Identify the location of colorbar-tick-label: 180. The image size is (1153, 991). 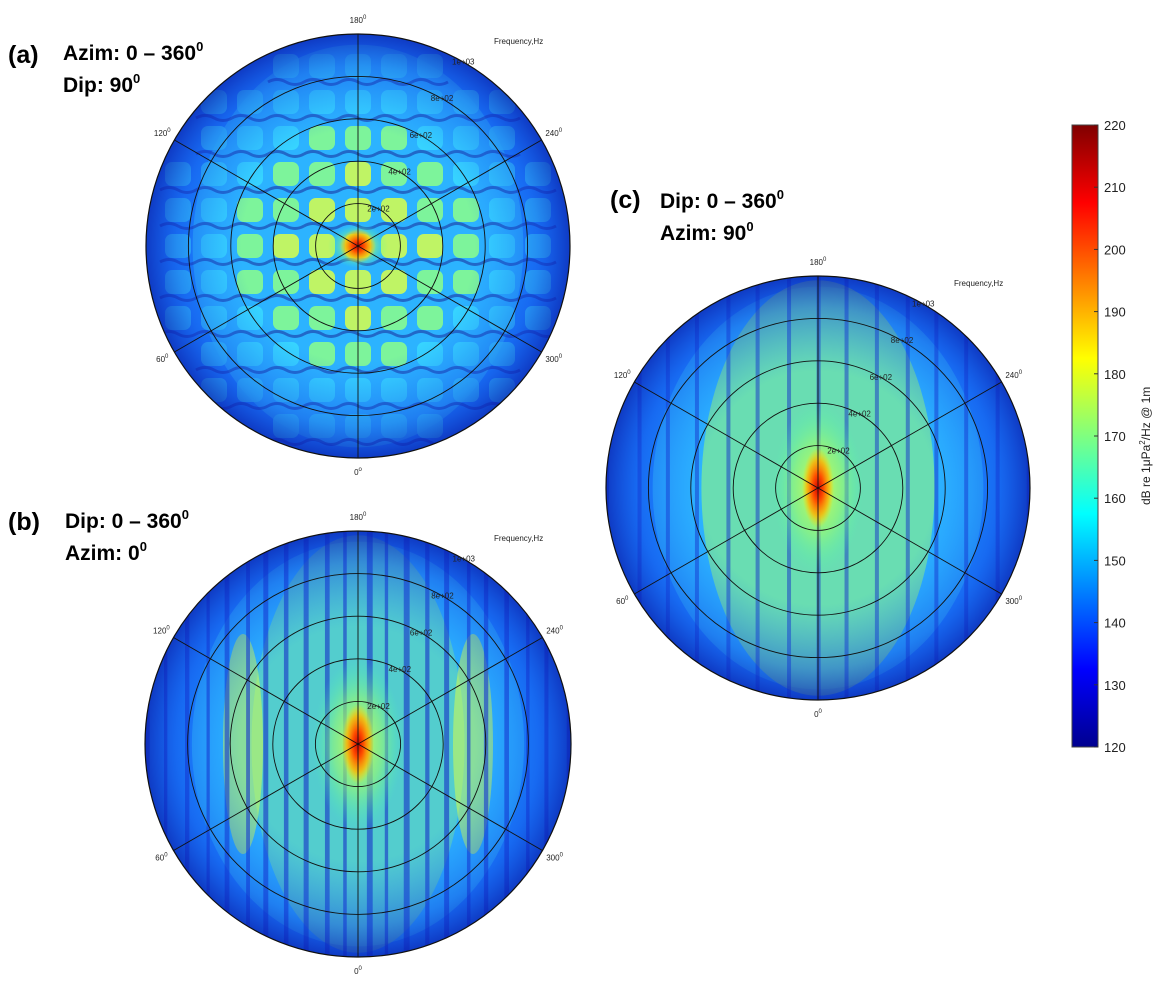
(1115, 374).